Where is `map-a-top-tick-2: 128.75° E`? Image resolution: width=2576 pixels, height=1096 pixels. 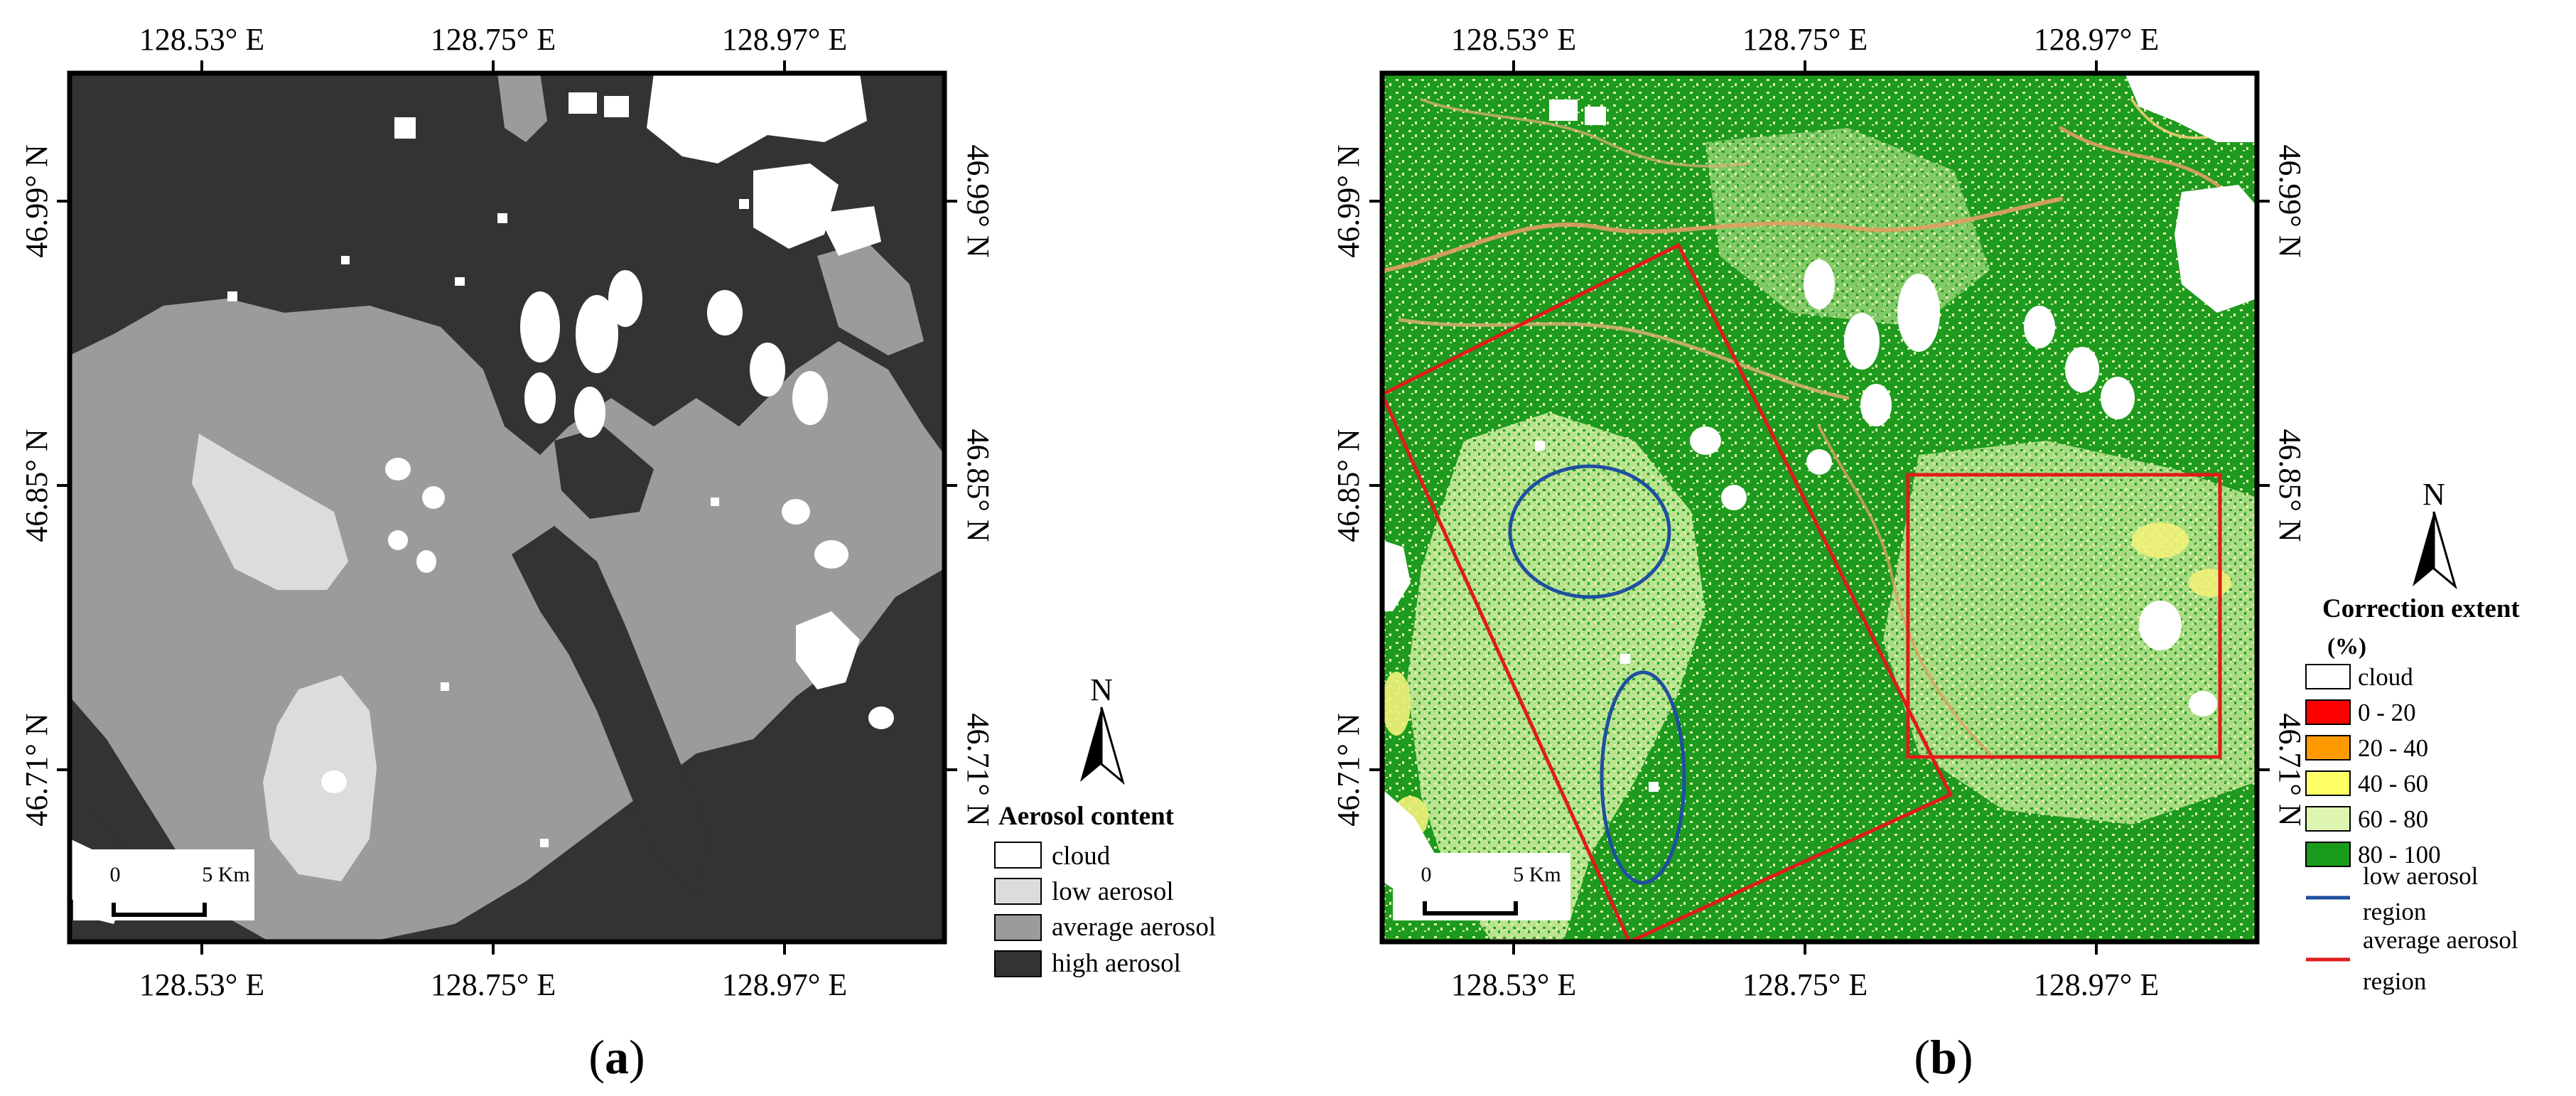
map-a-top-tick-2: 128.75° E is located at coordinates (494, 40).